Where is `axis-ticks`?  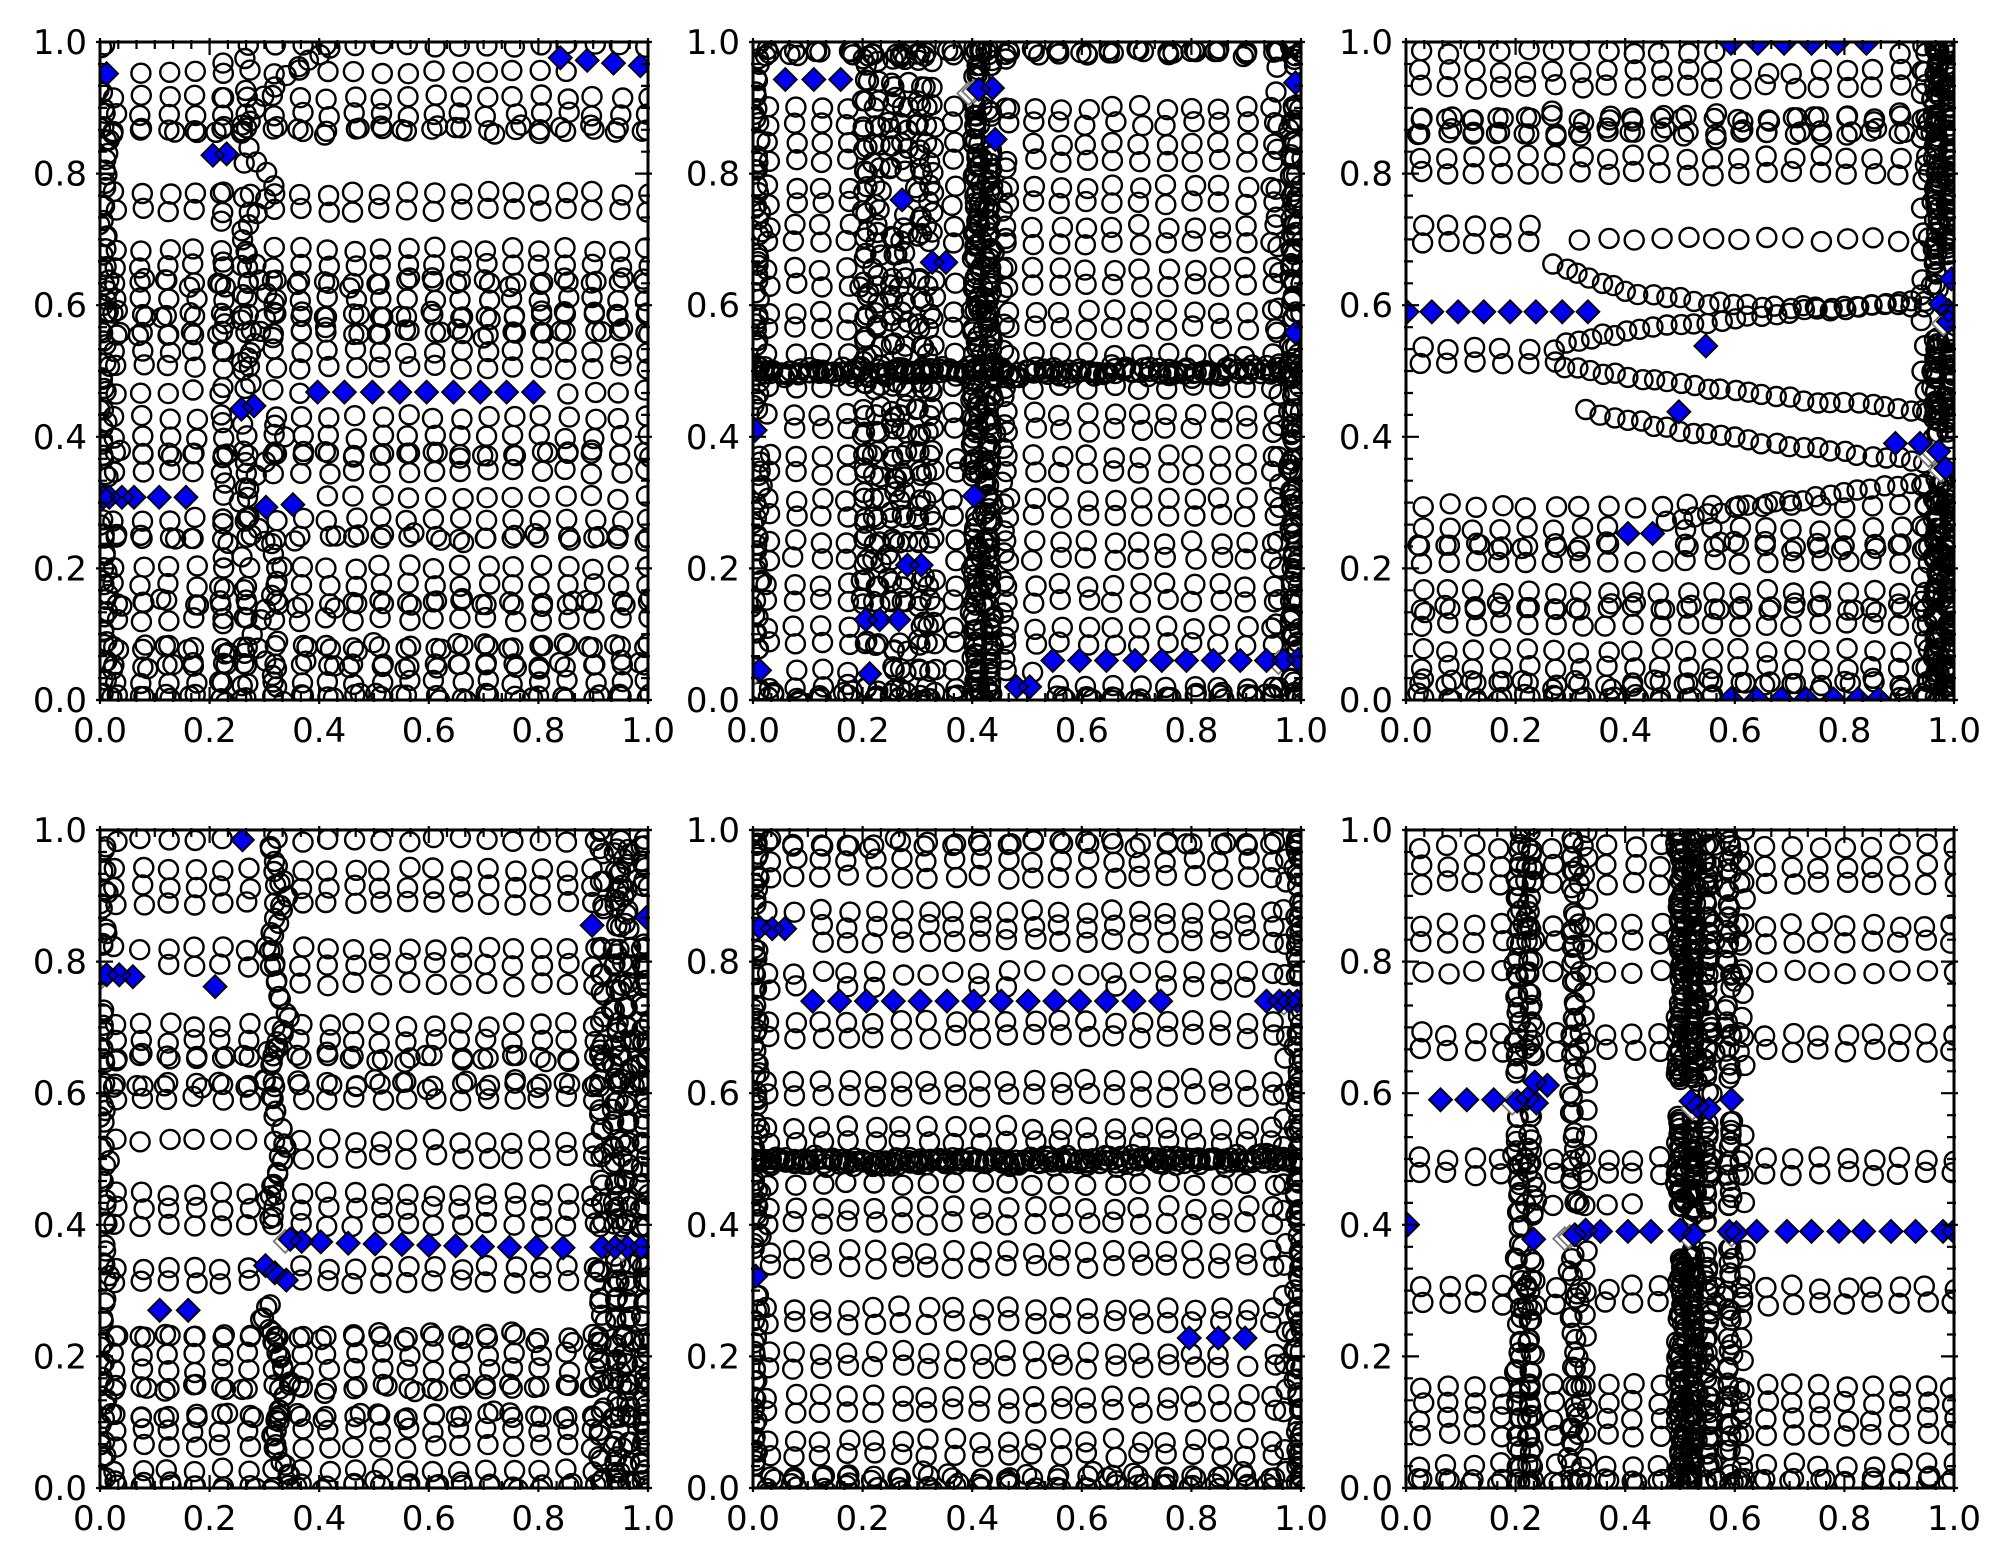 axis-ticks is located at coordinates (374, 1159).